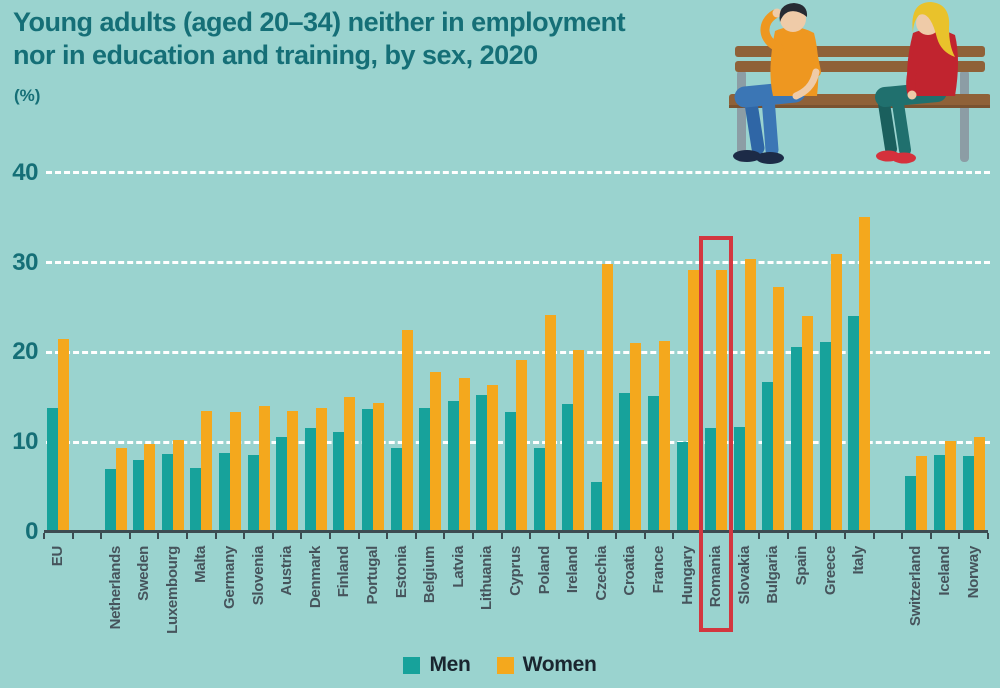 The height and width of the screenshot is (688, 1000). Describe the element at coordinates (53, 470) in the screenshot. I see `bar-men-EU` at that location.